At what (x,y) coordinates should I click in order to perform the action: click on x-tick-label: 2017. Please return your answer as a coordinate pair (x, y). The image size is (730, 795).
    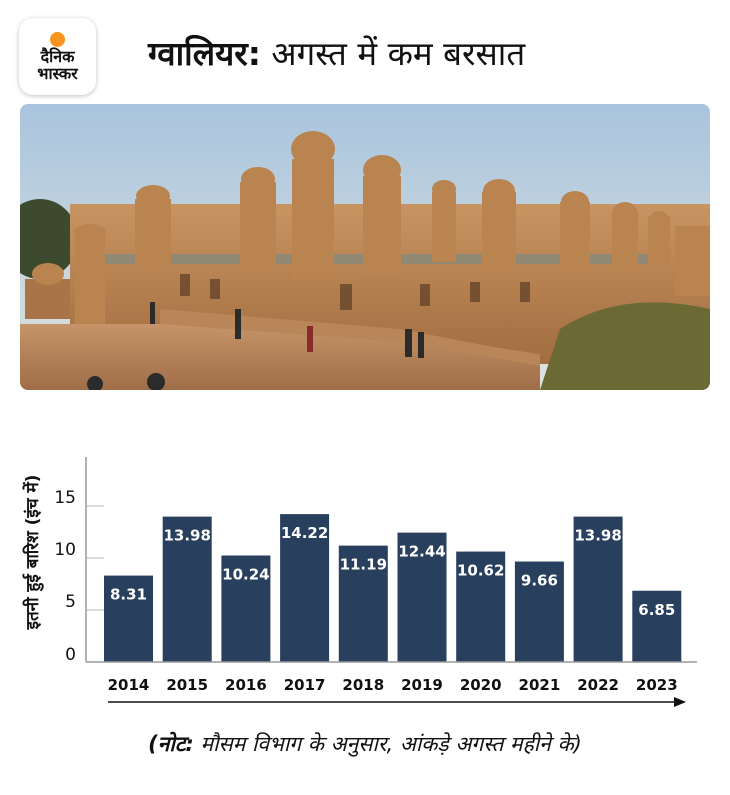
    Looking at the image, I should click on (305, 685).